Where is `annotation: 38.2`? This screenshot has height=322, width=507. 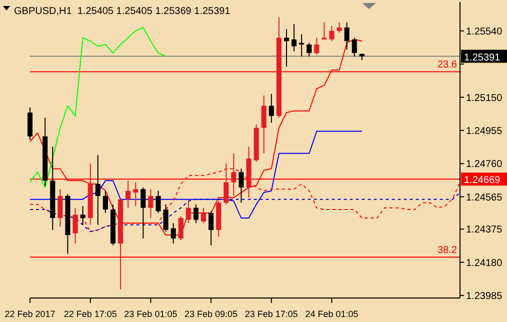
annotation: 38.2 is located at coordinates (448, 250).